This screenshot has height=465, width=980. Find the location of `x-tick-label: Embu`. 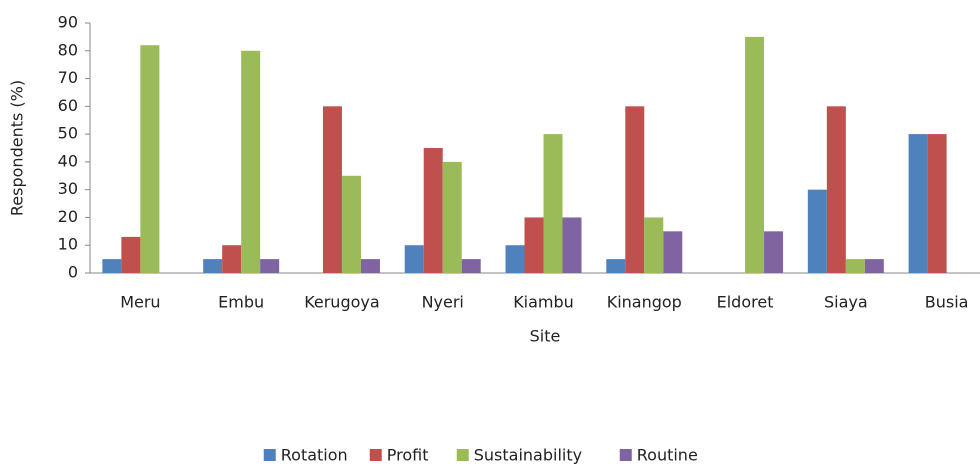

x-tick-label: Embu is located at coordinates (241, 302).